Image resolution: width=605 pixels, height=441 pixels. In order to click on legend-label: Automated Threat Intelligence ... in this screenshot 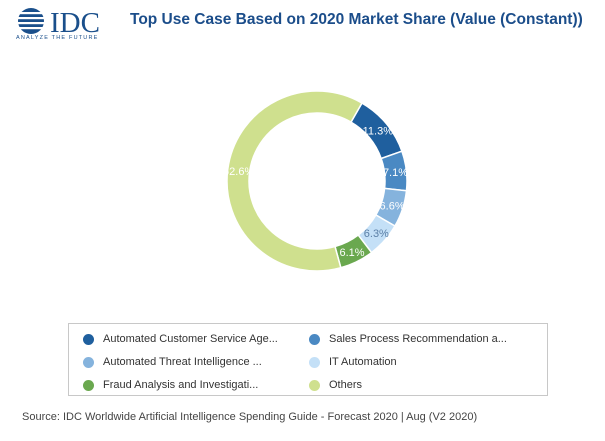, I will do `click(182, 362)`.